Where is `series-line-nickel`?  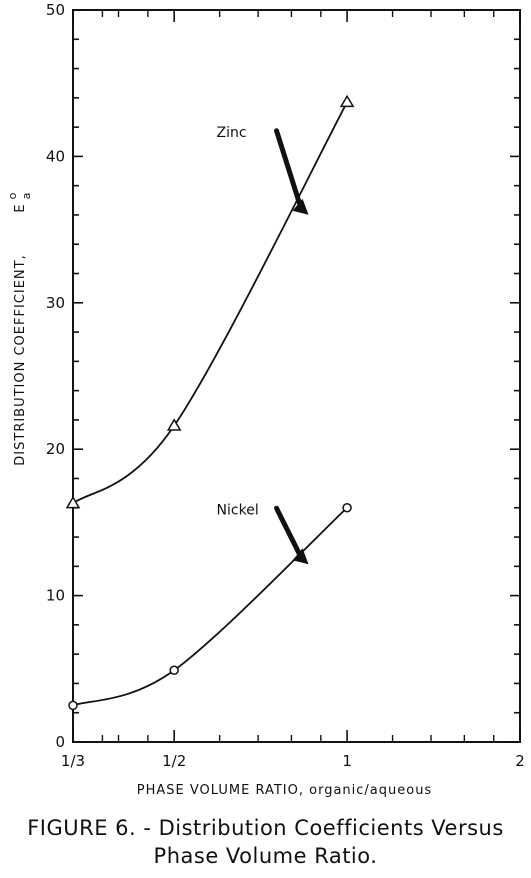
series-line-nickel is located at coordinates (210, 607).